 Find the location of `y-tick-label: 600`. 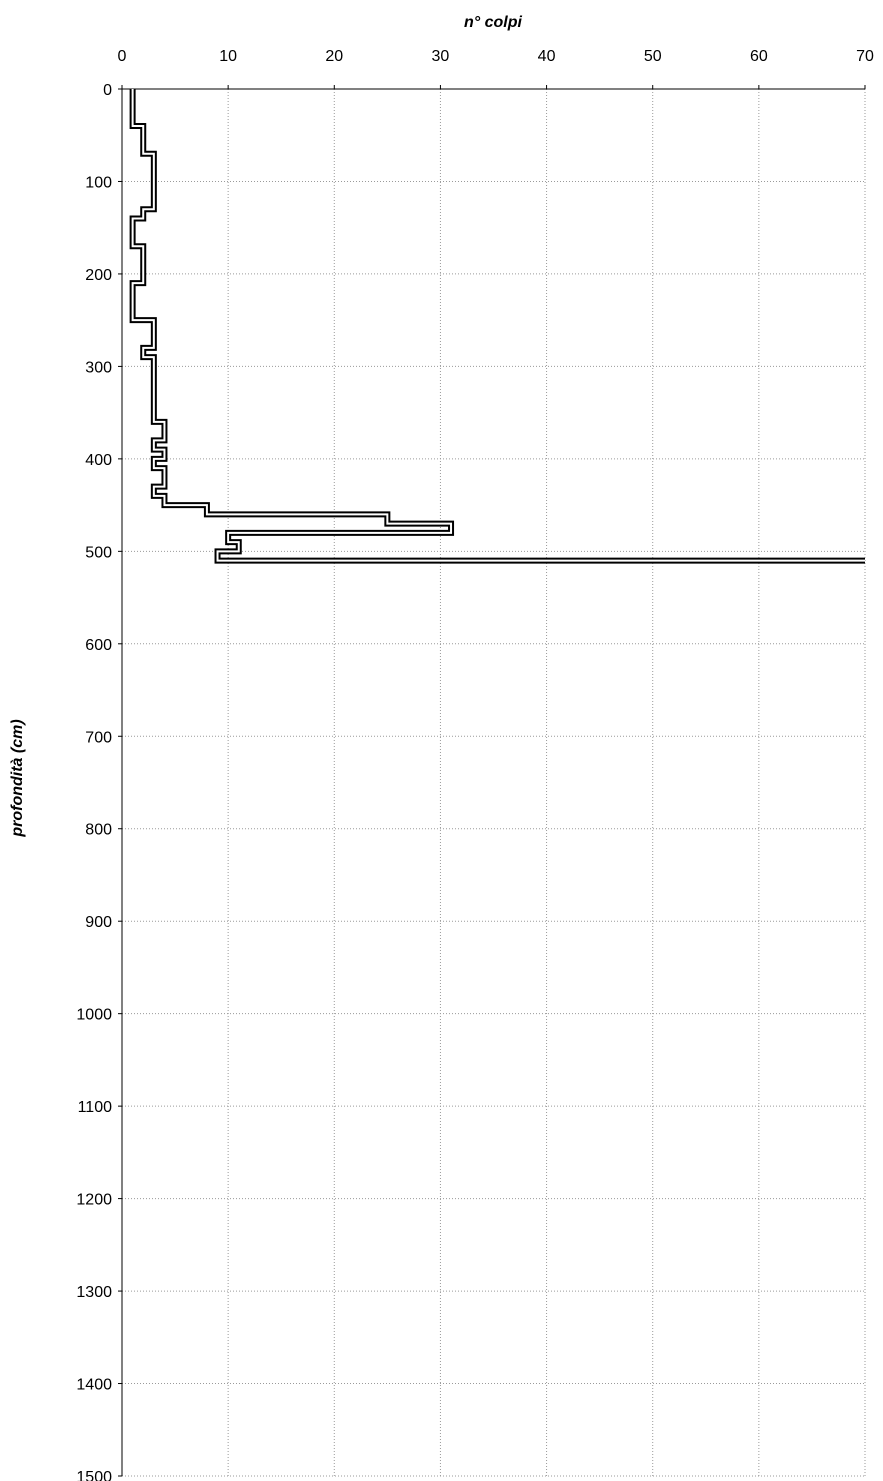

y-tick-label: 600 is located at coordinates (98, 645).